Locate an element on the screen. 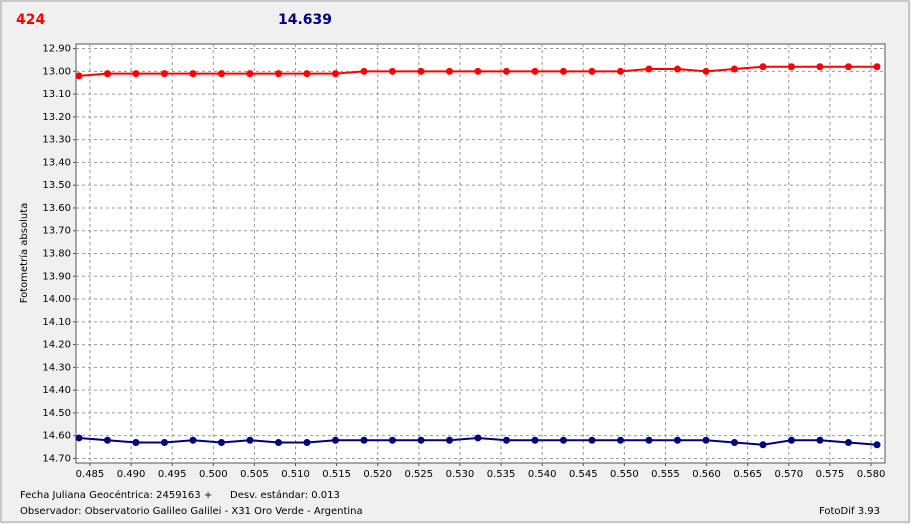  y-tick-label: 13.20 is located at coordinates (56, 117).